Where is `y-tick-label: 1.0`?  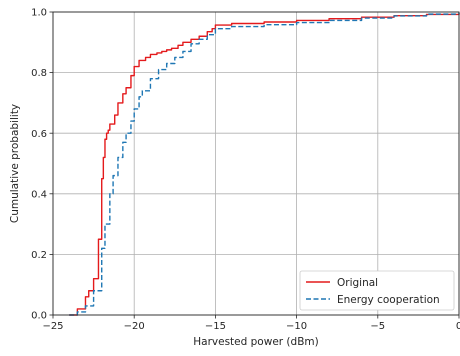 y-tick-label: 1.0 is located at coordinates (39, 13).